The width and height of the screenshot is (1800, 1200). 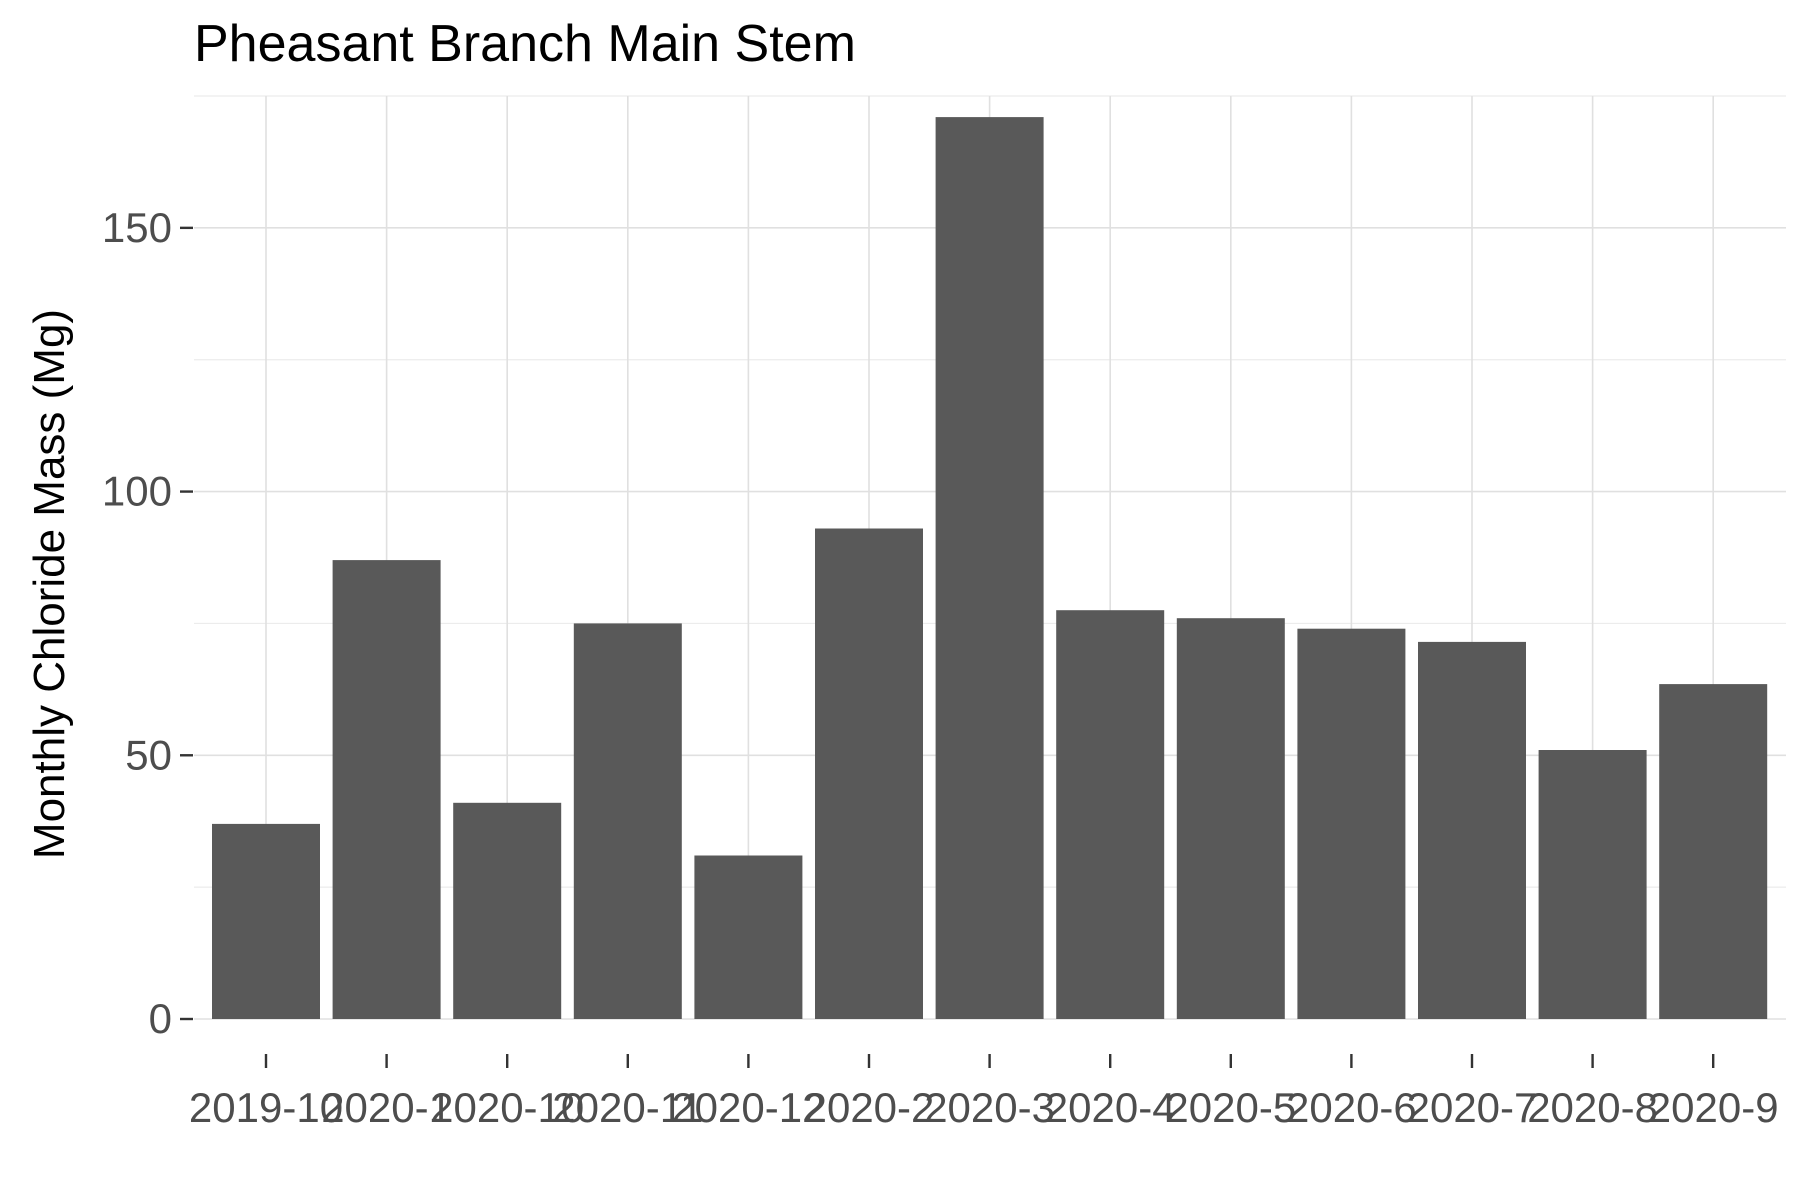 What do you see at coordinates (148, 754) in the screenshot?
I see `y-tick-label: 50` at bounding box center [148, 754].